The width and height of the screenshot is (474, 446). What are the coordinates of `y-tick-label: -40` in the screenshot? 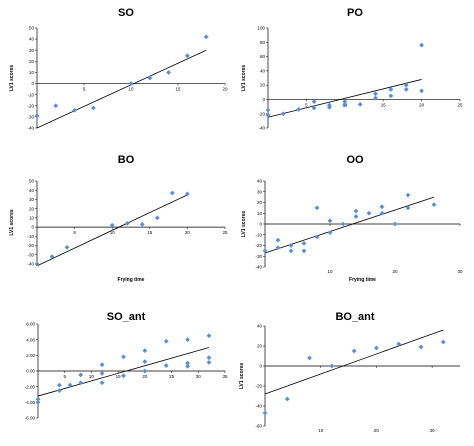 It's located at (30, 128).